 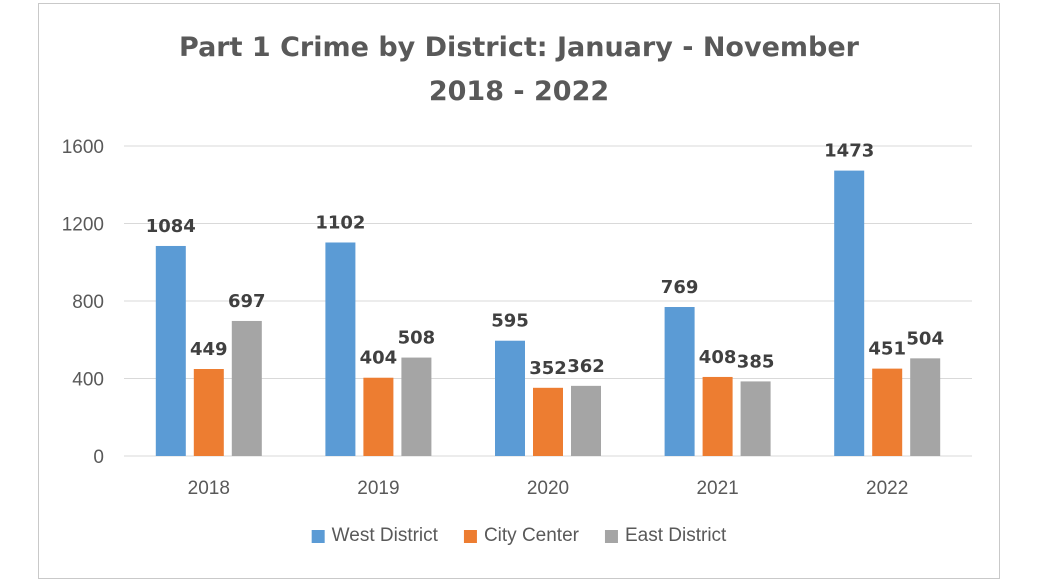 I want to click on data-label: 408, so click(x=718, y=357).